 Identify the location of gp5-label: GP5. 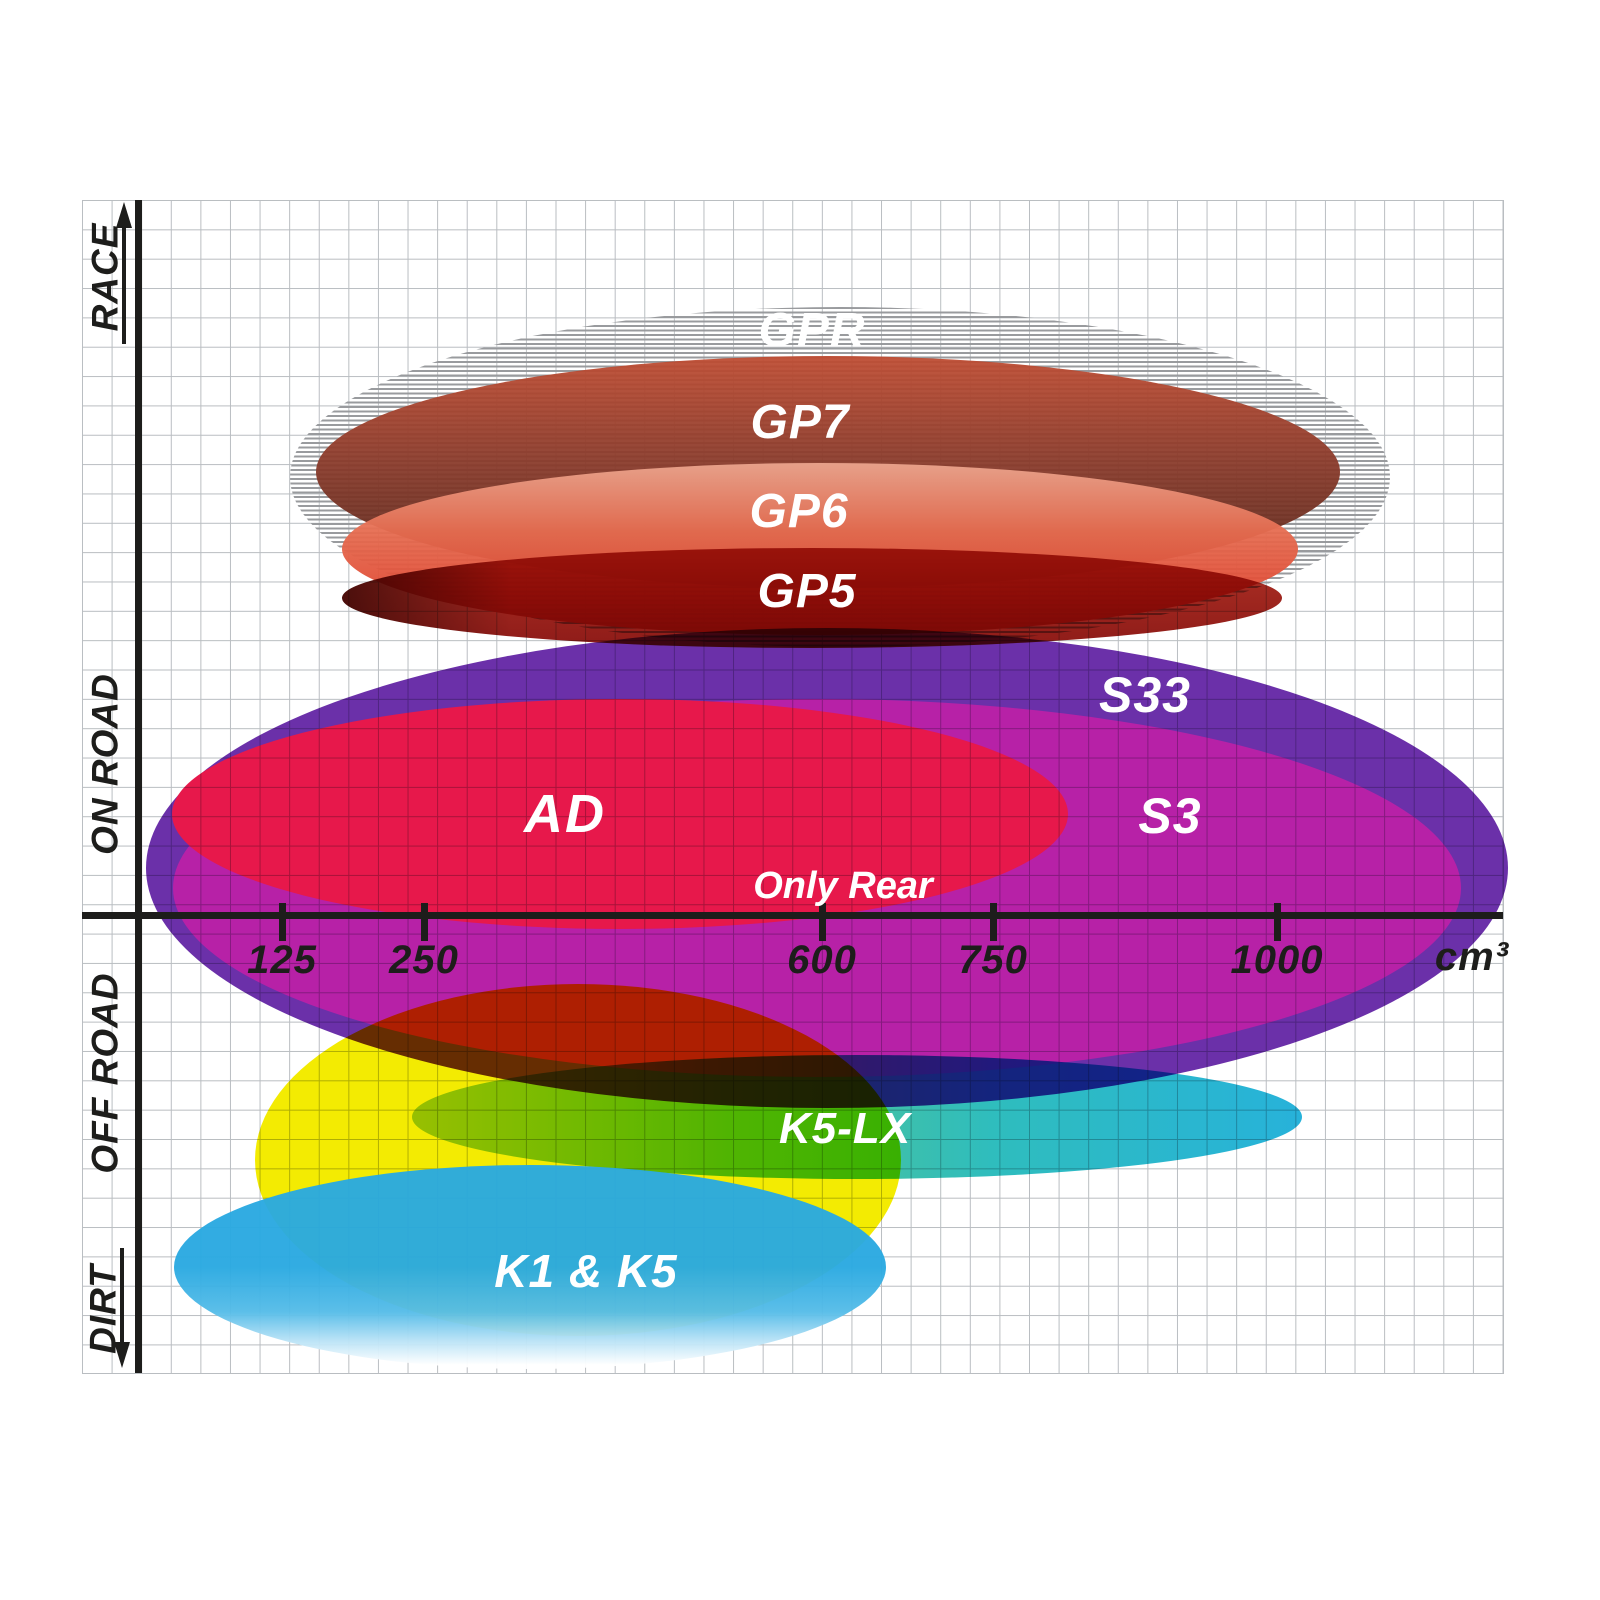
(807, 591).